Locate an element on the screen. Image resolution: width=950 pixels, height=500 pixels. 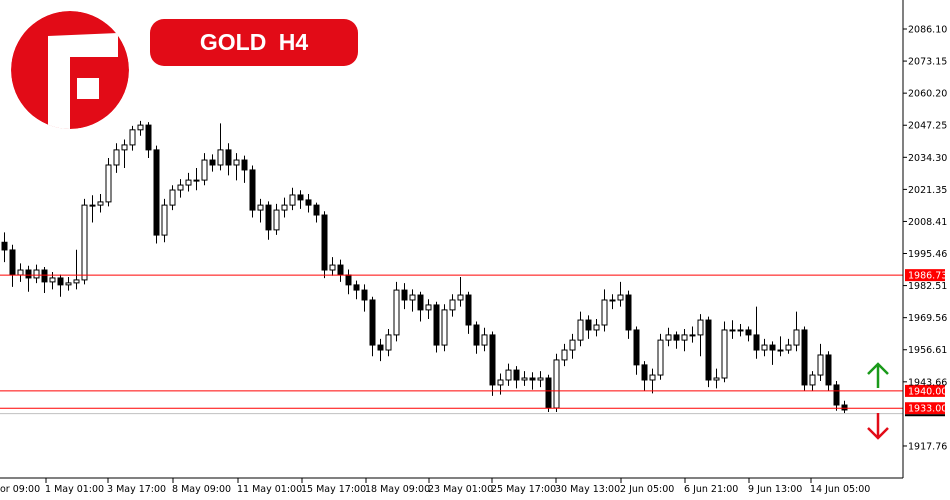
level-price-tag is located at coordinates (925, 275).